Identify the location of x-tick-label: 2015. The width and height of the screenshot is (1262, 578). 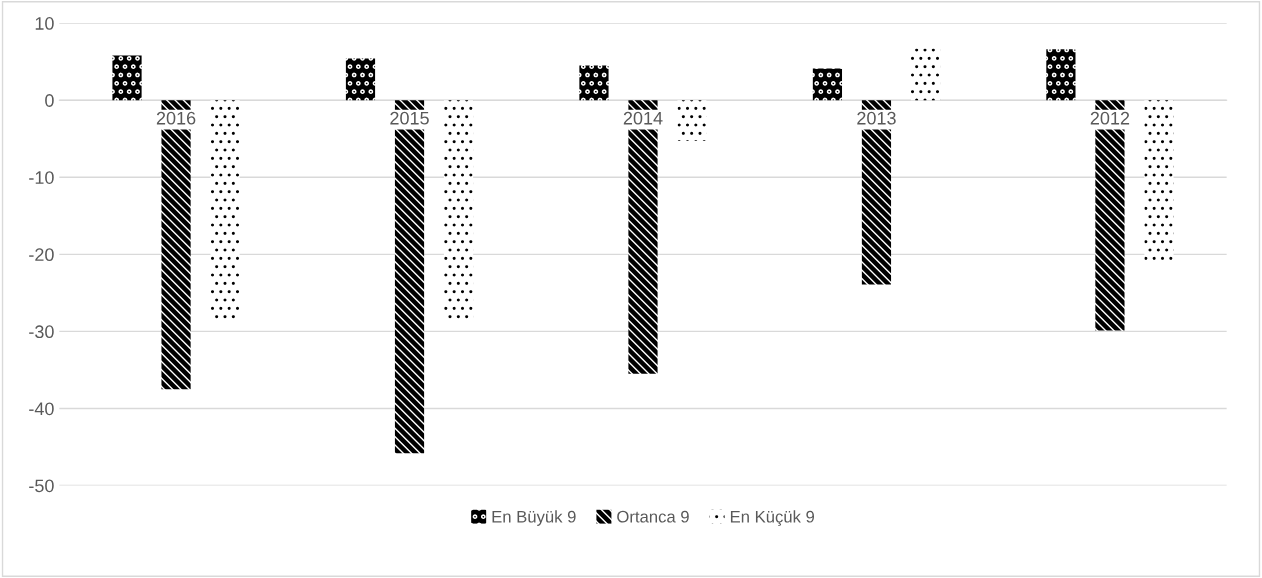
(409, 118).